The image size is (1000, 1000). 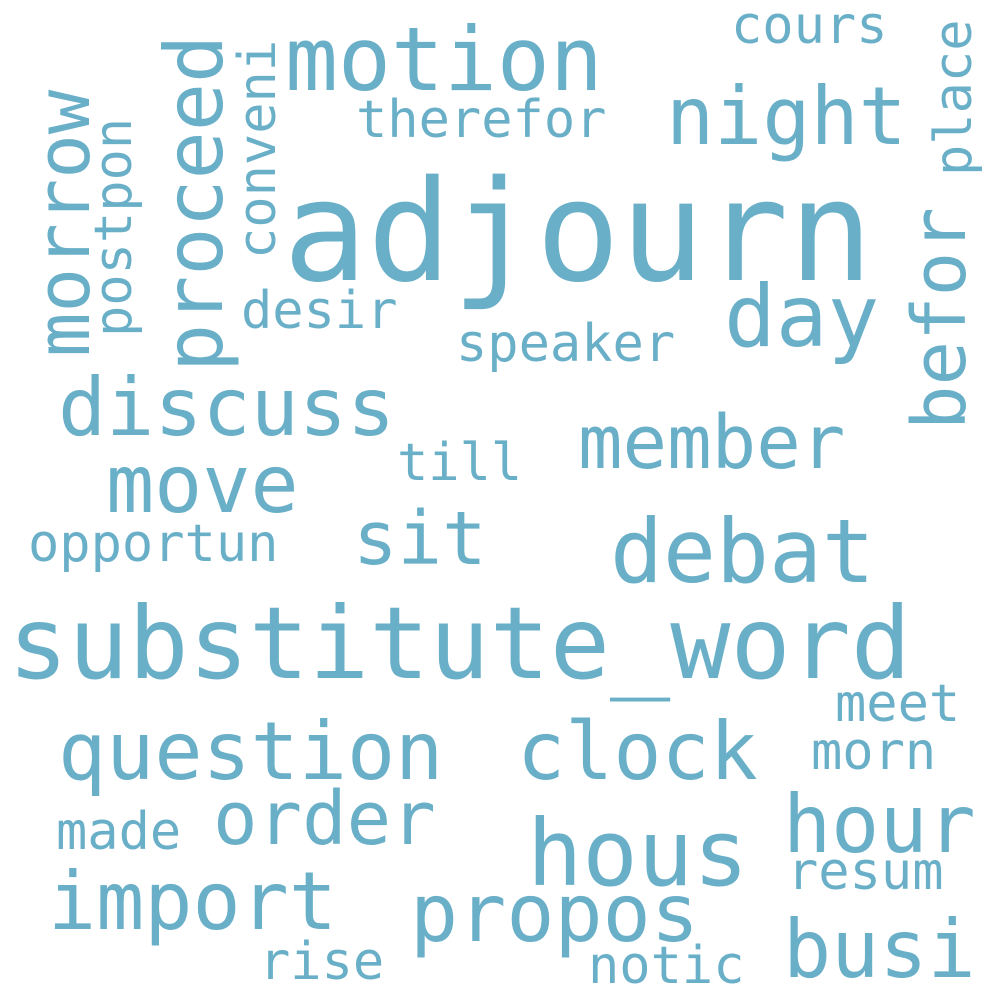 I want to click on word-question: question, so click(x=251, y=751).